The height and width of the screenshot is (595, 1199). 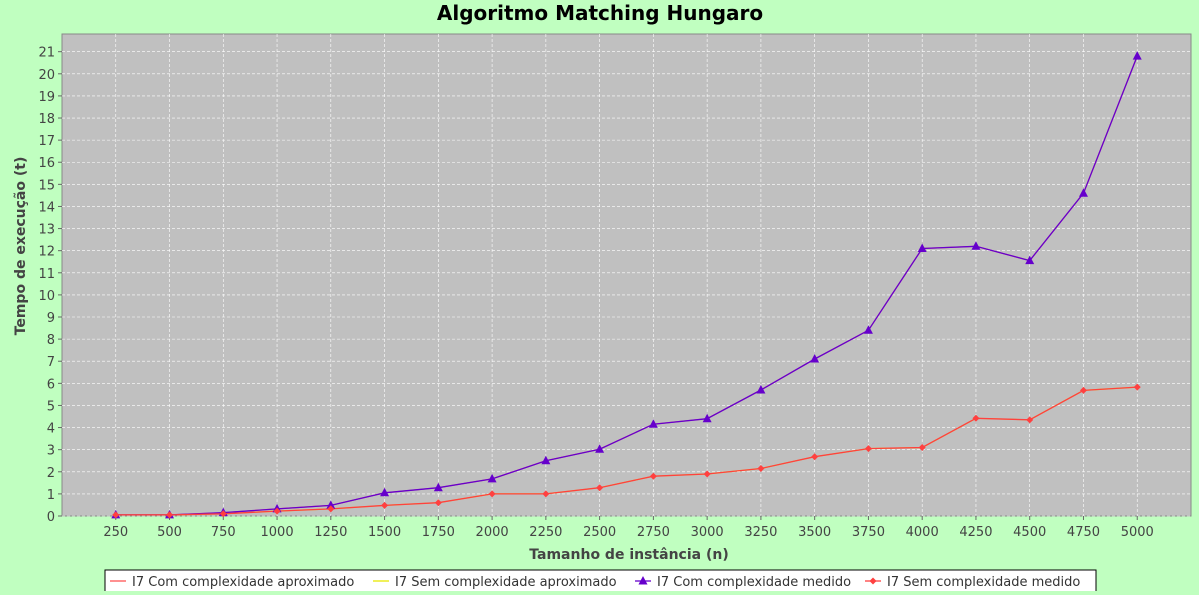 What do you see at coordinates (600, 13) in the screenshot?
I see `chart-title: Algoritmo Matching Hungaro` at bounding box center [600, 13].